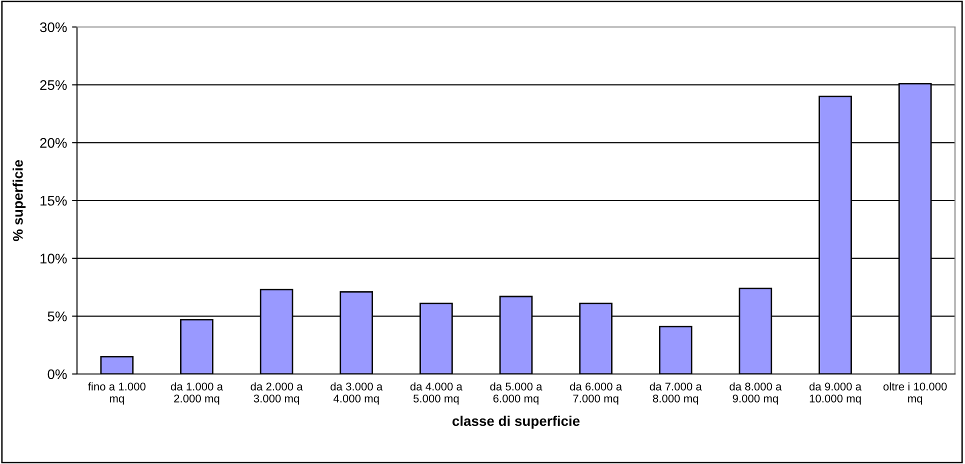 The width and height of the screenshot is (965, 464). I want to click on x-tick-label: da 3.000 a 4.000 mq, so click(356, 393).